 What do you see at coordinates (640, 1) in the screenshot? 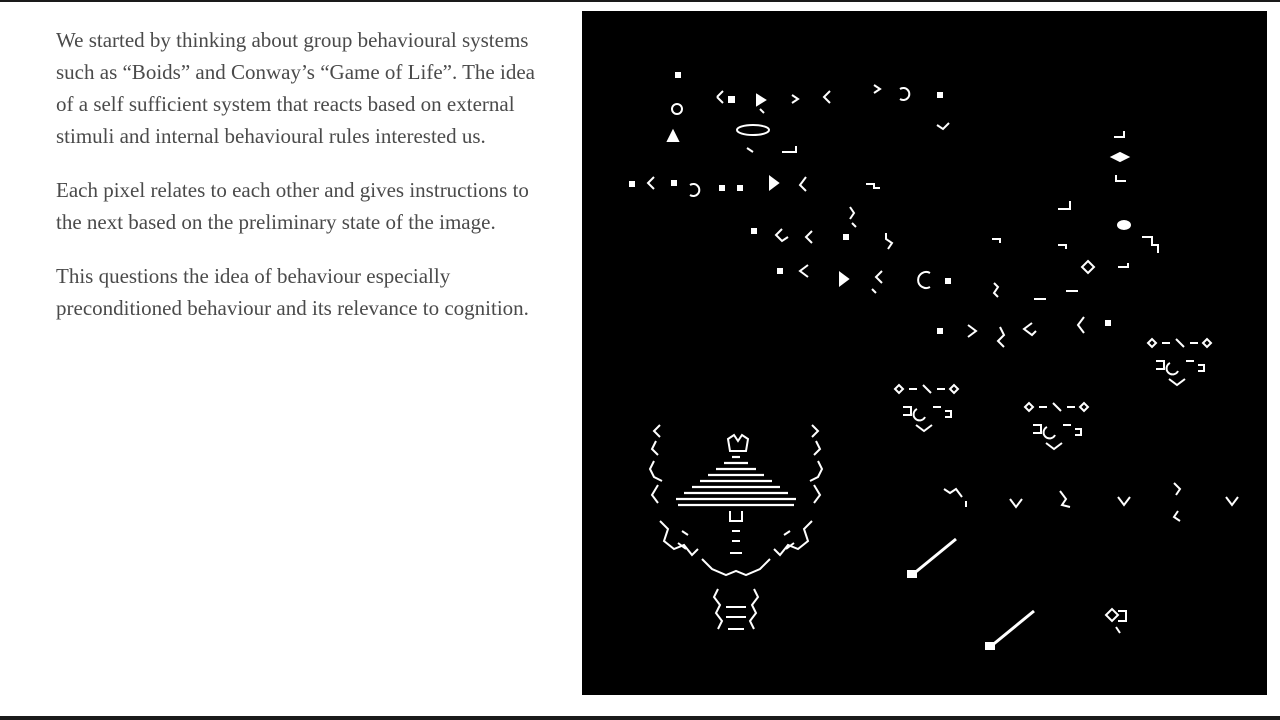
I see `top-frame-border` at bounding box center [640, 1].